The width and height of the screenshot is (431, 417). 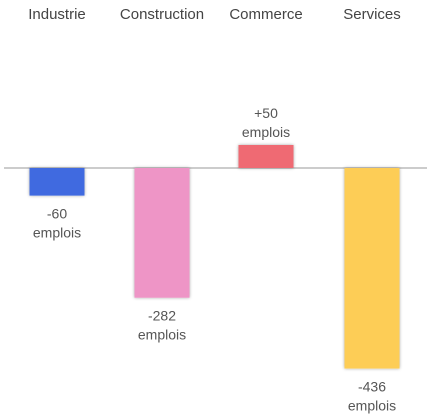 I want to click on category-label-industrie: Industrie, so click(x=57, y=14).